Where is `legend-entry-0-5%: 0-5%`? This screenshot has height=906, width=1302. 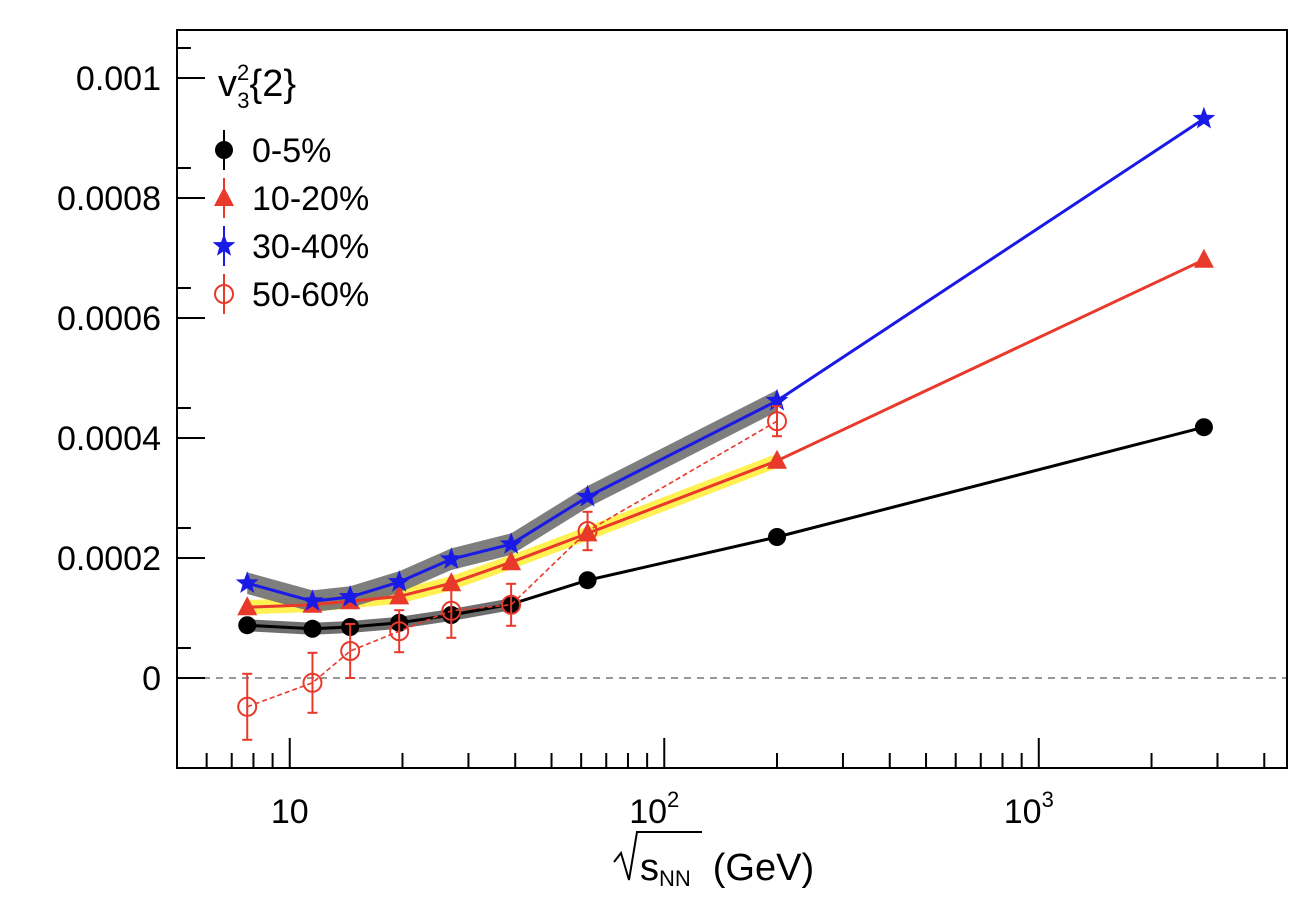 legend-entry-0-5%: 0-5% is located at coordinates (273, 150).